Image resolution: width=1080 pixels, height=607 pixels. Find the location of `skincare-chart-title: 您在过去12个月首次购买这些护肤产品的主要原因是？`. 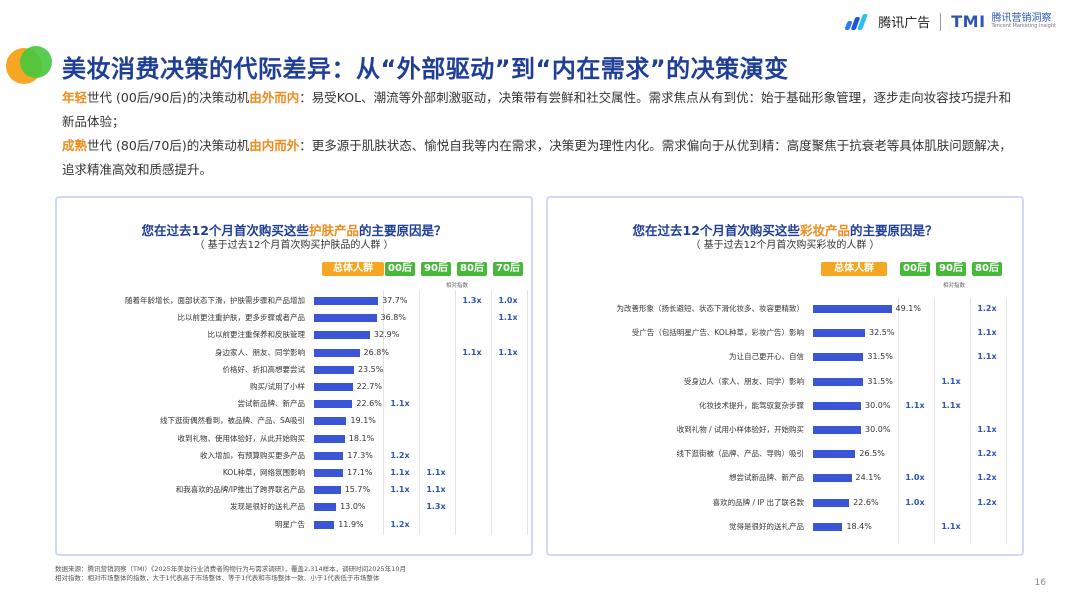

skincare-chart-title: 您在过去12个月首次购买这些护肤产品的主要原因是？ is located at coordinates (294, 229).